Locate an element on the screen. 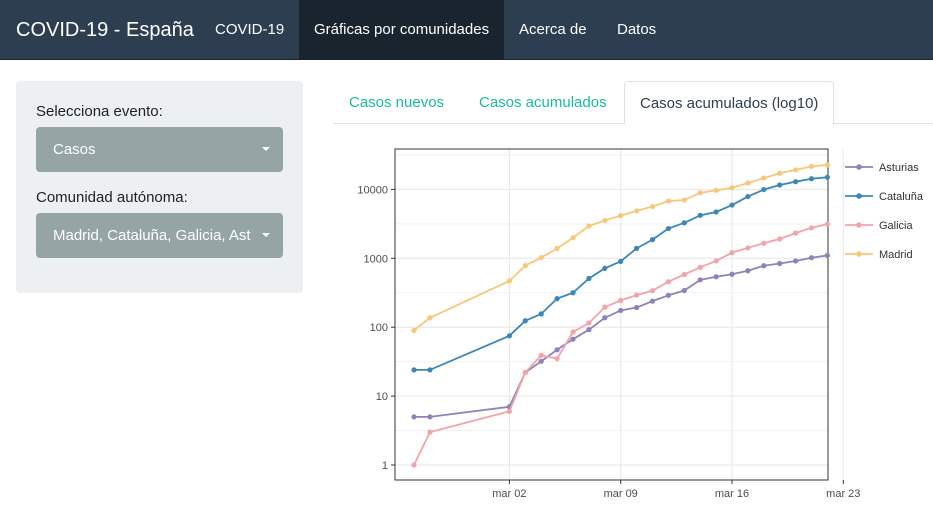  x-tick-label: mar 16 is located at coordinates (732, 494).